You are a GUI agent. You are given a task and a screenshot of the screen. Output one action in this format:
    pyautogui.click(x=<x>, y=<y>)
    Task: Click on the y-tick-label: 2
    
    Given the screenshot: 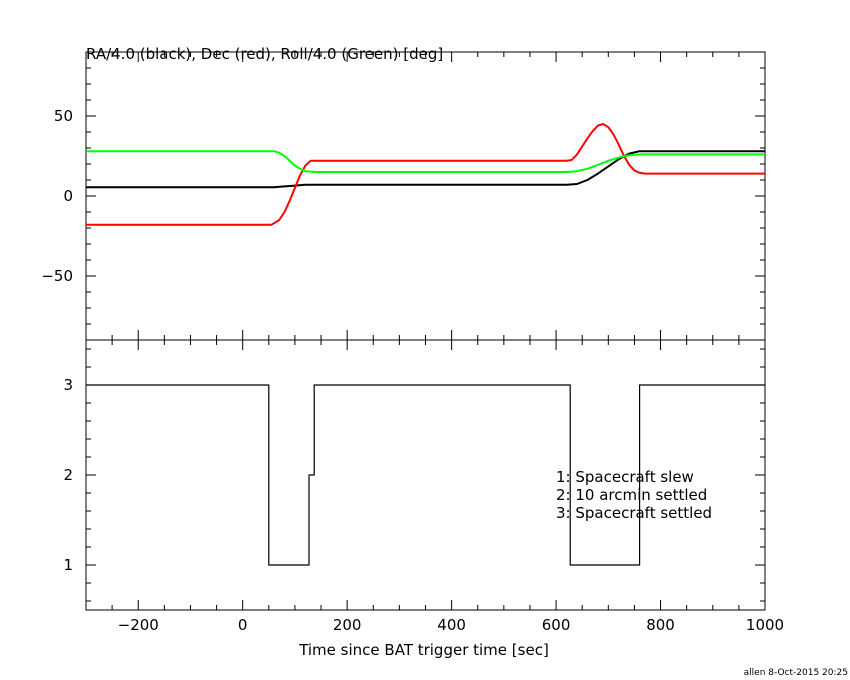 What is the action you would take?
    pyautogui.click(x=68, y=475)
    